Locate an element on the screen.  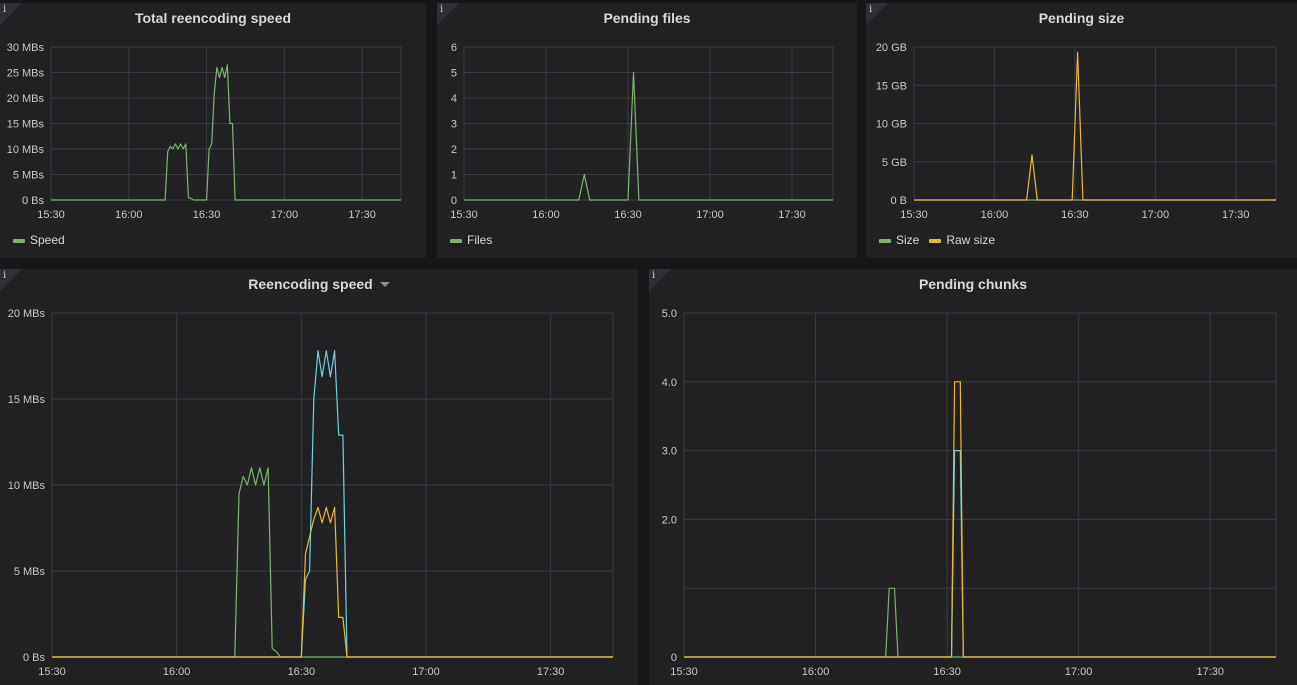
y-tick-label: 25 MBs is located at coordinates (26, 74).